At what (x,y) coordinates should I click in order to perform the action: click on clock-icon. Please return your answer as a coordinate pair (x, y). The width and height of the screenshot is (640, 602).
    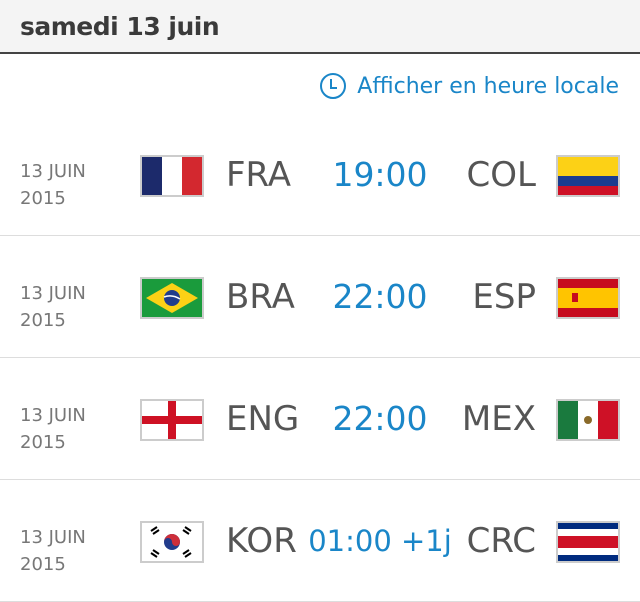
    Looking at the image, I should click on (333, 86).